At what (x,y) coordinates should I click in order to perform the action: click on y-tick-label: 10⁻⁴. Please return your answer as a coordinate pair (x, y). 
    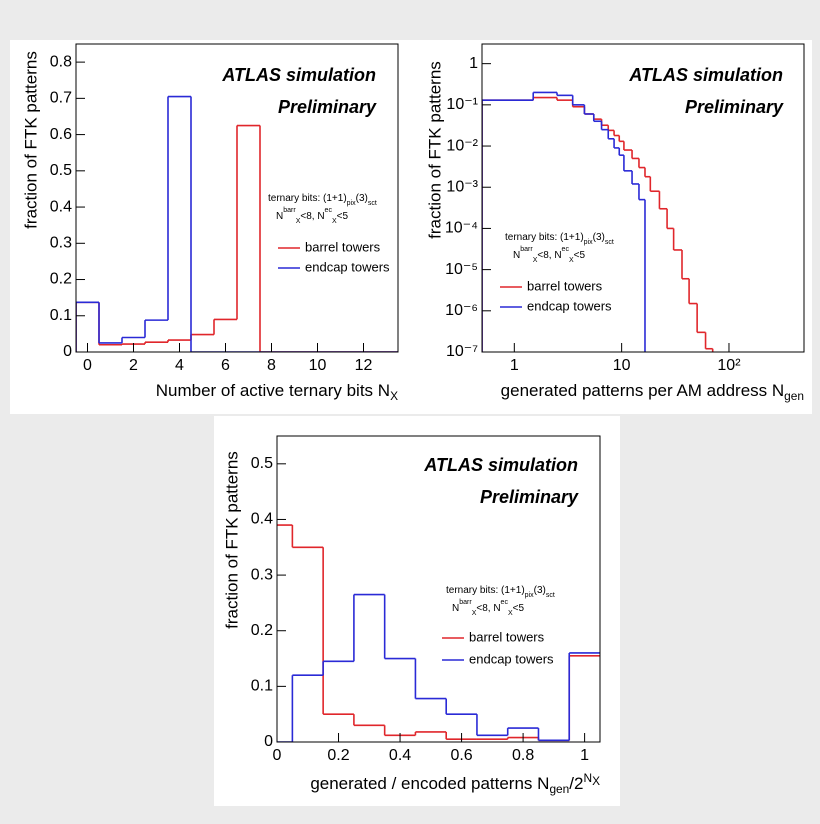
    Looking at the image, I should click on (461, 228).